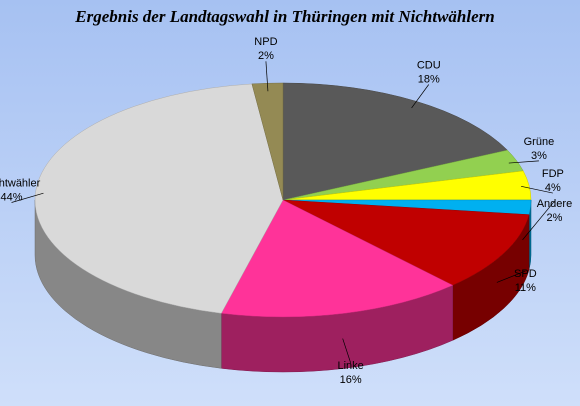 The height and width of the screenshot is (406, 580). Describe the element at coordinates (525, 288) in the screenshot. I see `value-label: 11%` at that location.